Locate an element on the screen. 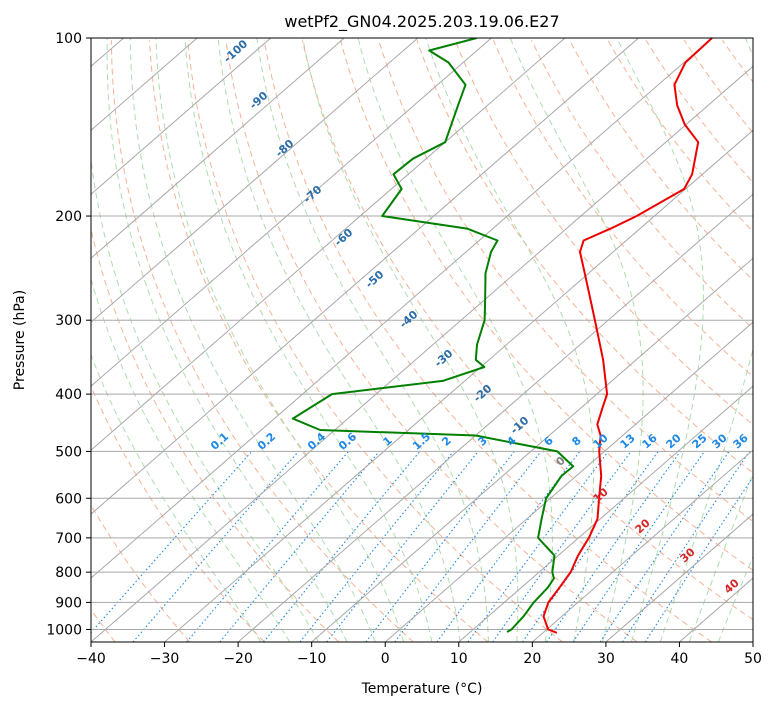 This screenshot has width=775, height=708. x-tick-label: 30 is located at coordinates (606, 659).